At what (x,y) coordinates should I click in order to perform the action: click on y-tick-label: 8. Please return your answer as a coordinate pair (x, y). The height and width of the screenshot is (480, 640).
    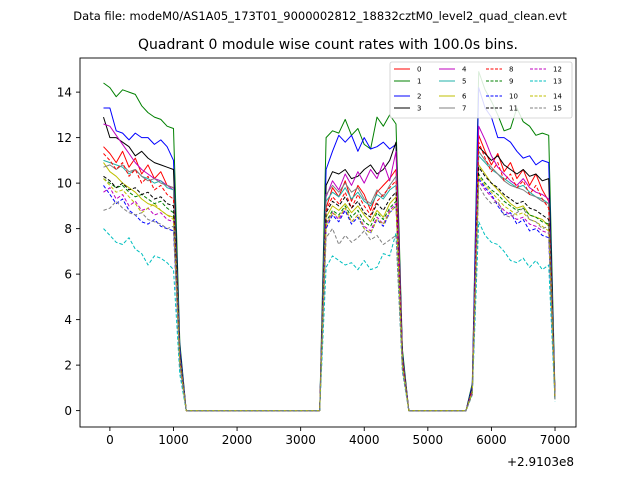
    Looking at the image, I should click on (68, 229).